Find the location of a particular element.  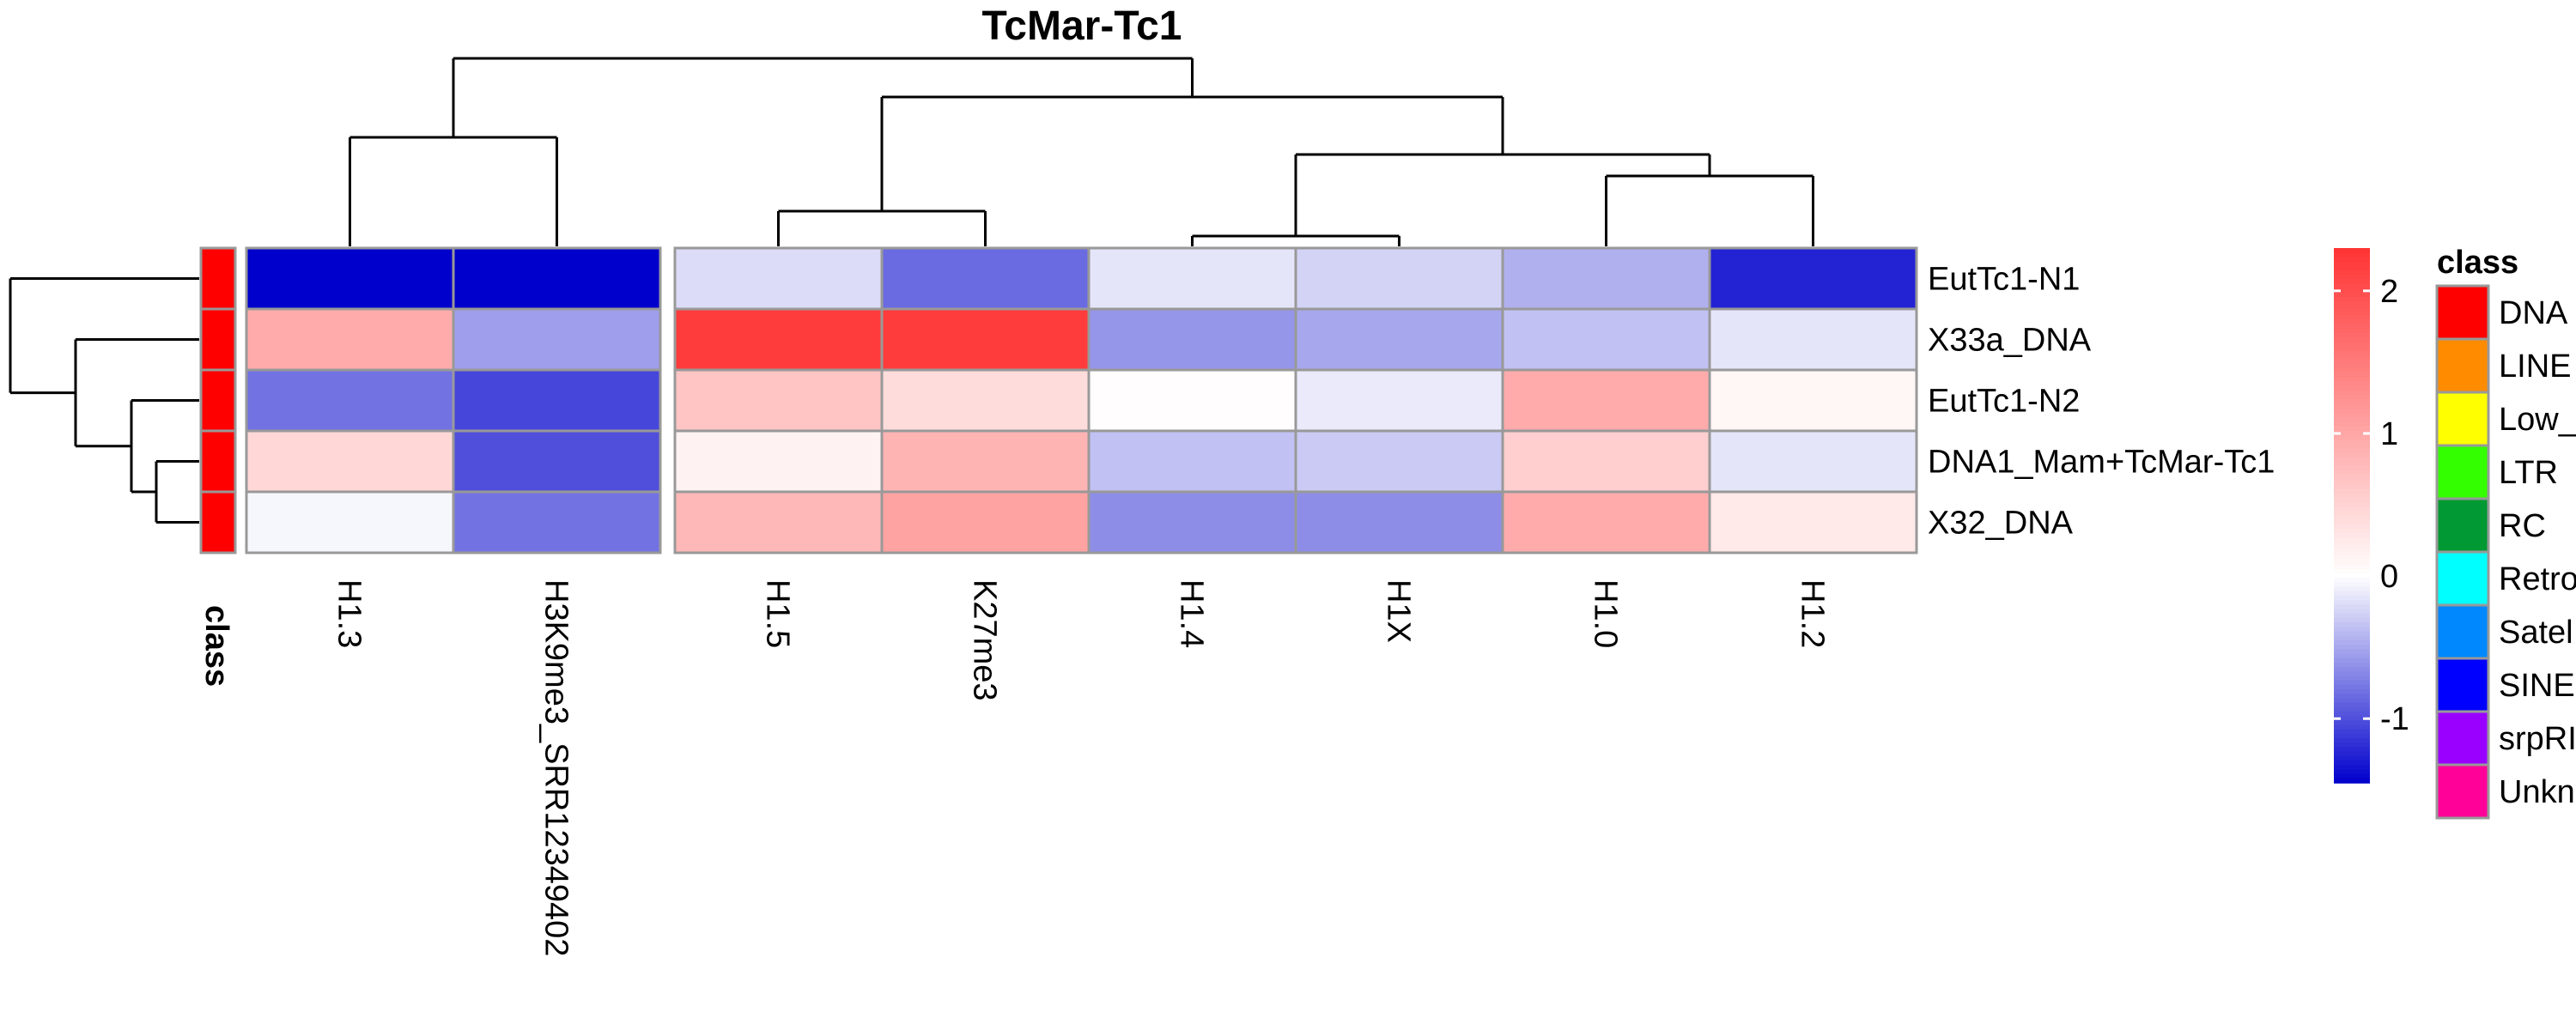

colorbar-tick-label: 0 is located at coordinates (2389, 577).